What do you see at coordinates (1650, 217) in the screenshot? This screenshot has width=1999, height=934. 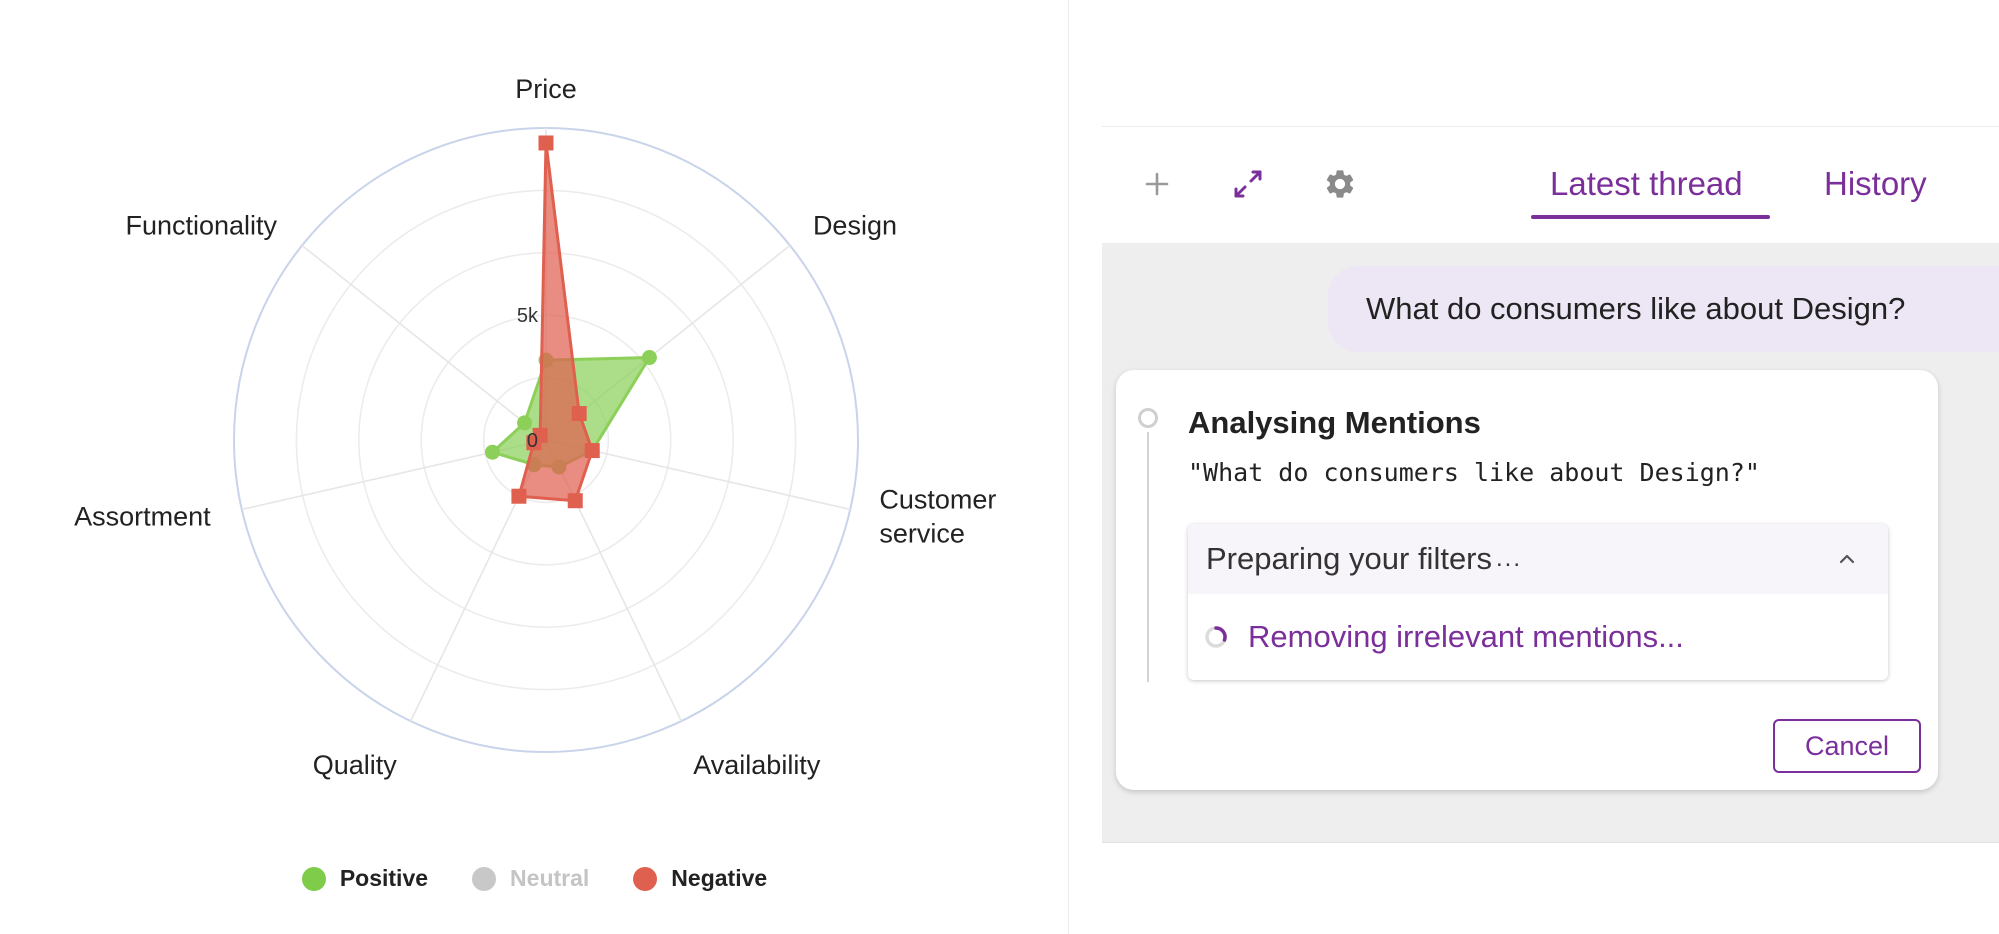 I see `active-tab-indicator` at bounding box center [1650, 217].